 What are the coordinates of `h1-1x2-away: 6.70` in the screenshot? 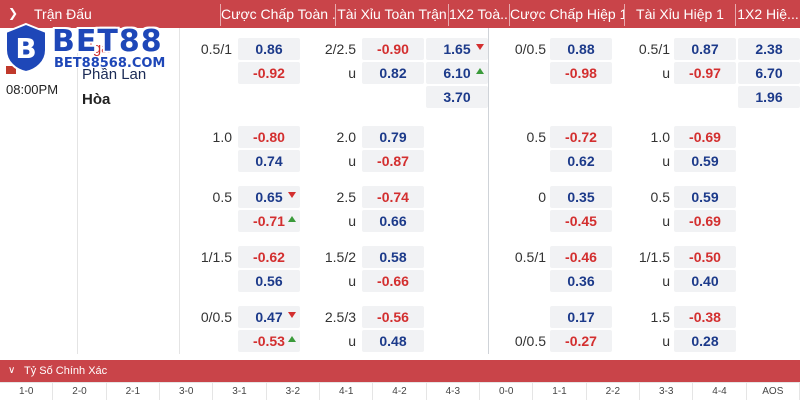 It's located at (769, 73).